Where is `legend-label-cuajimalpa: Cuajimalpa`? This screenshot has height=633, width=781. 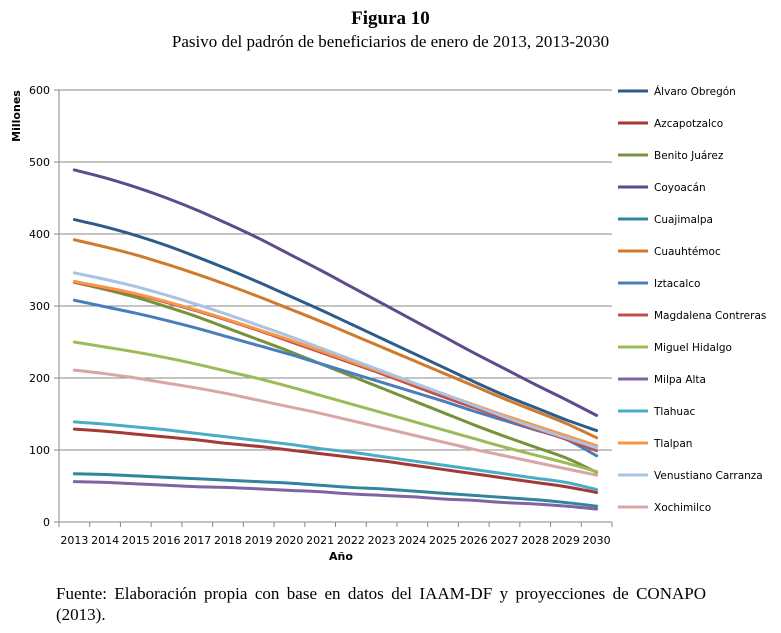
legend-label-cuajimalpa: Cuajimalpa is located at coordinates (683, 220).